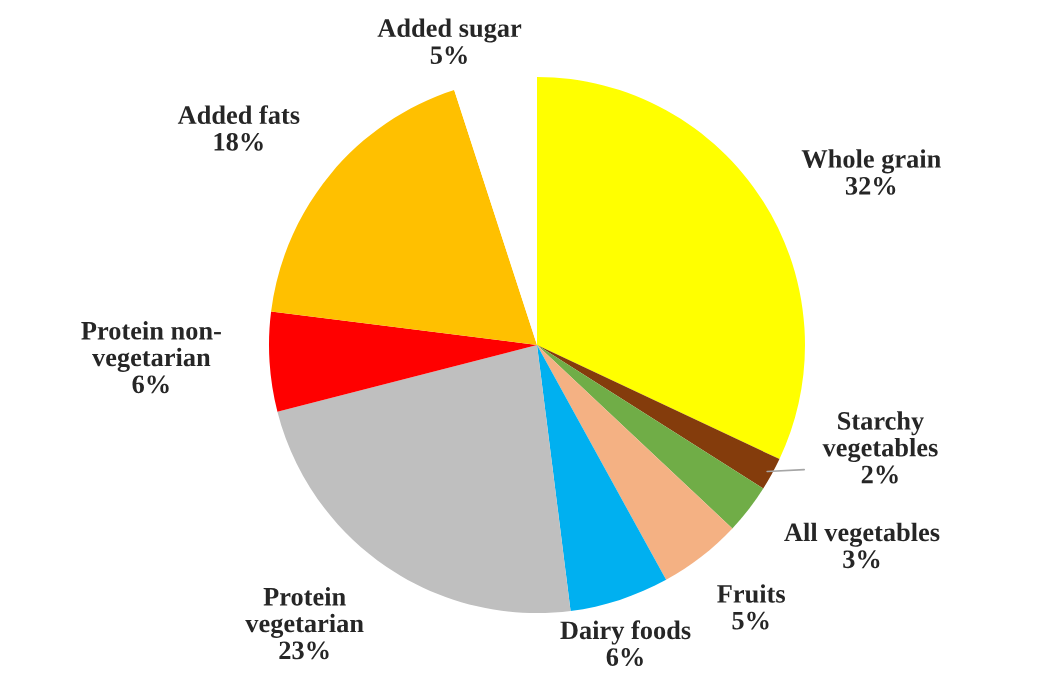 The width and height of the screenshot is (1056, 682). I want to click on slice-label: Fruits, so click(751, 593).